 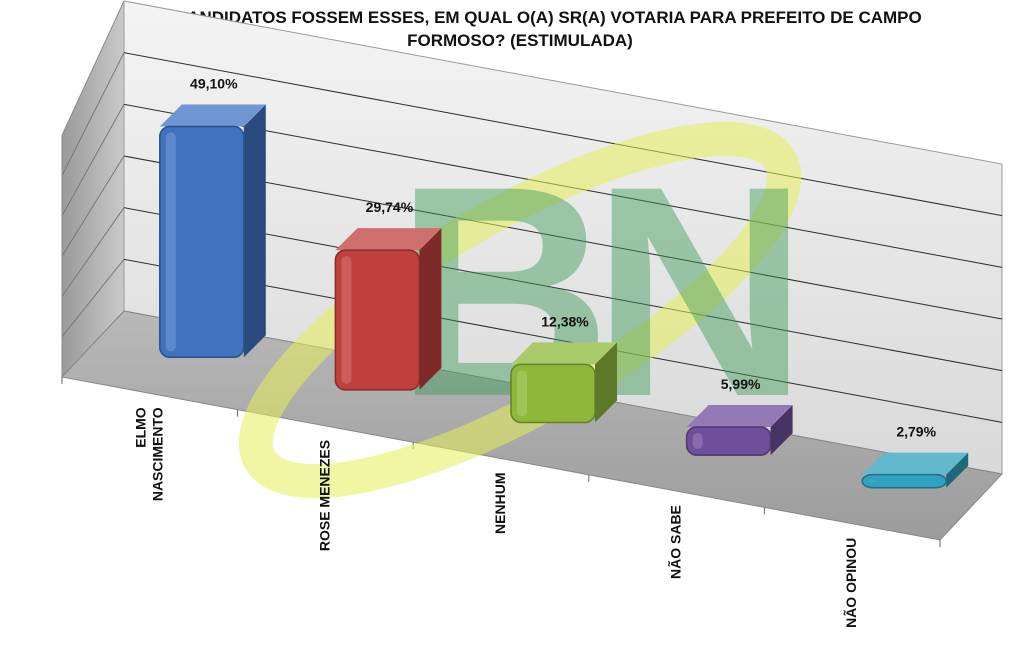 What do you see at coordinates (916, 432) in the screenshot?
I see `data-label: 2,79%` at bounding box center [916, 432].